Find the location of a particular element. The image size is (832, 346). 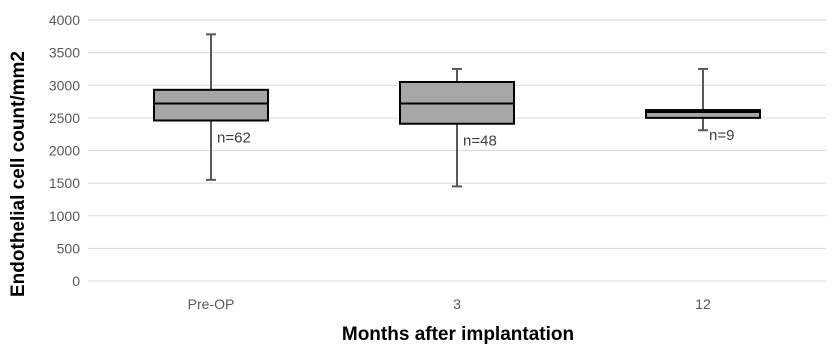

box-group: n=48 is located at coordinates (457, 127).